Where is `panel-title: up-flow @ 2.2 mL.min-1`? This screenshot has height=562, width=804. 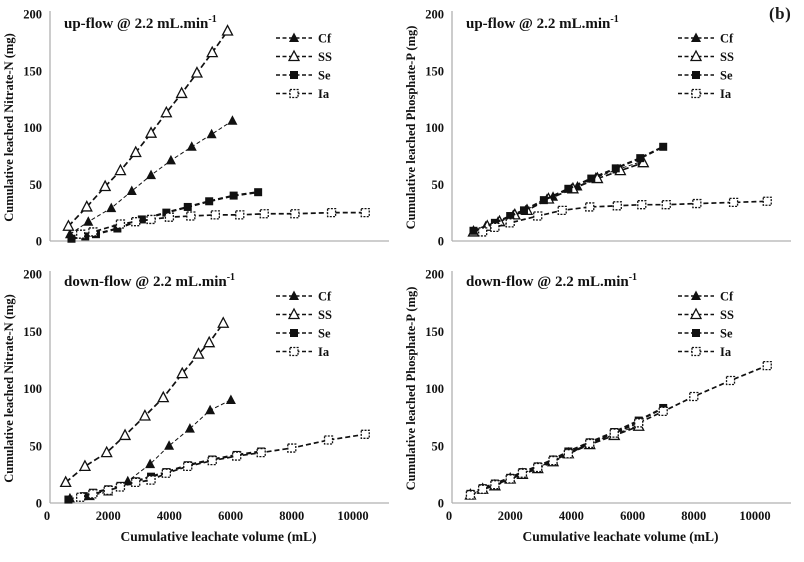
panel-title: up-flow @ 2.2 mL.min-1 is located at coordinates (140, 23).